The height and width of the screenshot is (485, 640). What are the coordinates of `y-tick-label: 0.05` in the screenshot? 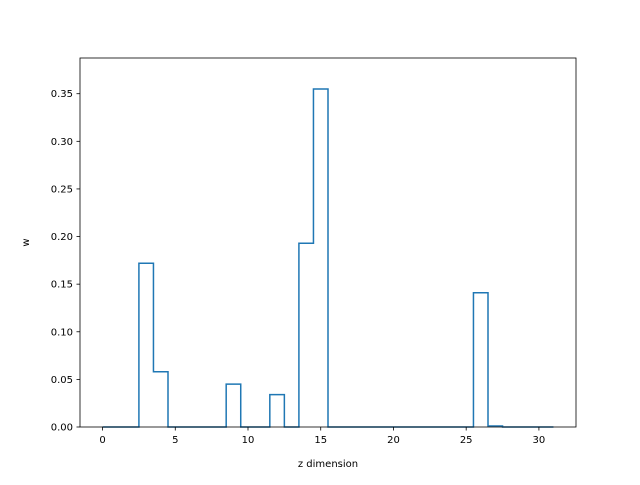 It's located at (62, 380).